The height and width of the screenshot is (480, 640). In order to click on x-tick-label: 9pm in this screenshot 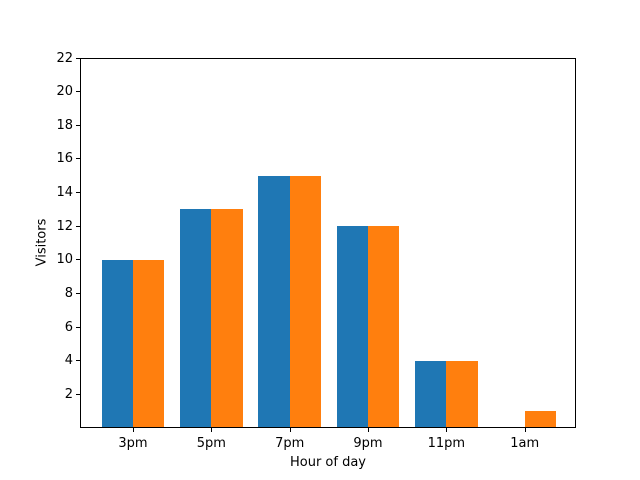, I will do `click(368, 443)`.